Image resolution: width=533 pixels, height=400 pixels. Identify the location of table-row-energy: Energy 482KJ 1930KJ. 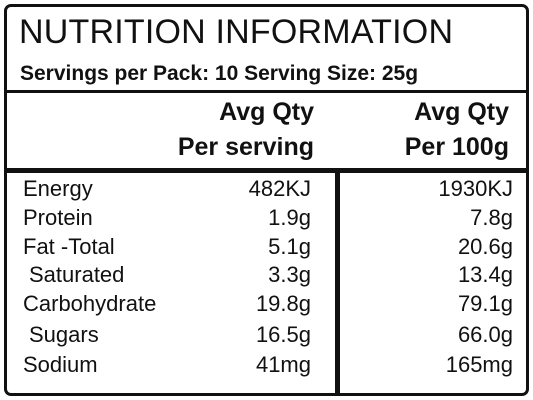
(266, 190).